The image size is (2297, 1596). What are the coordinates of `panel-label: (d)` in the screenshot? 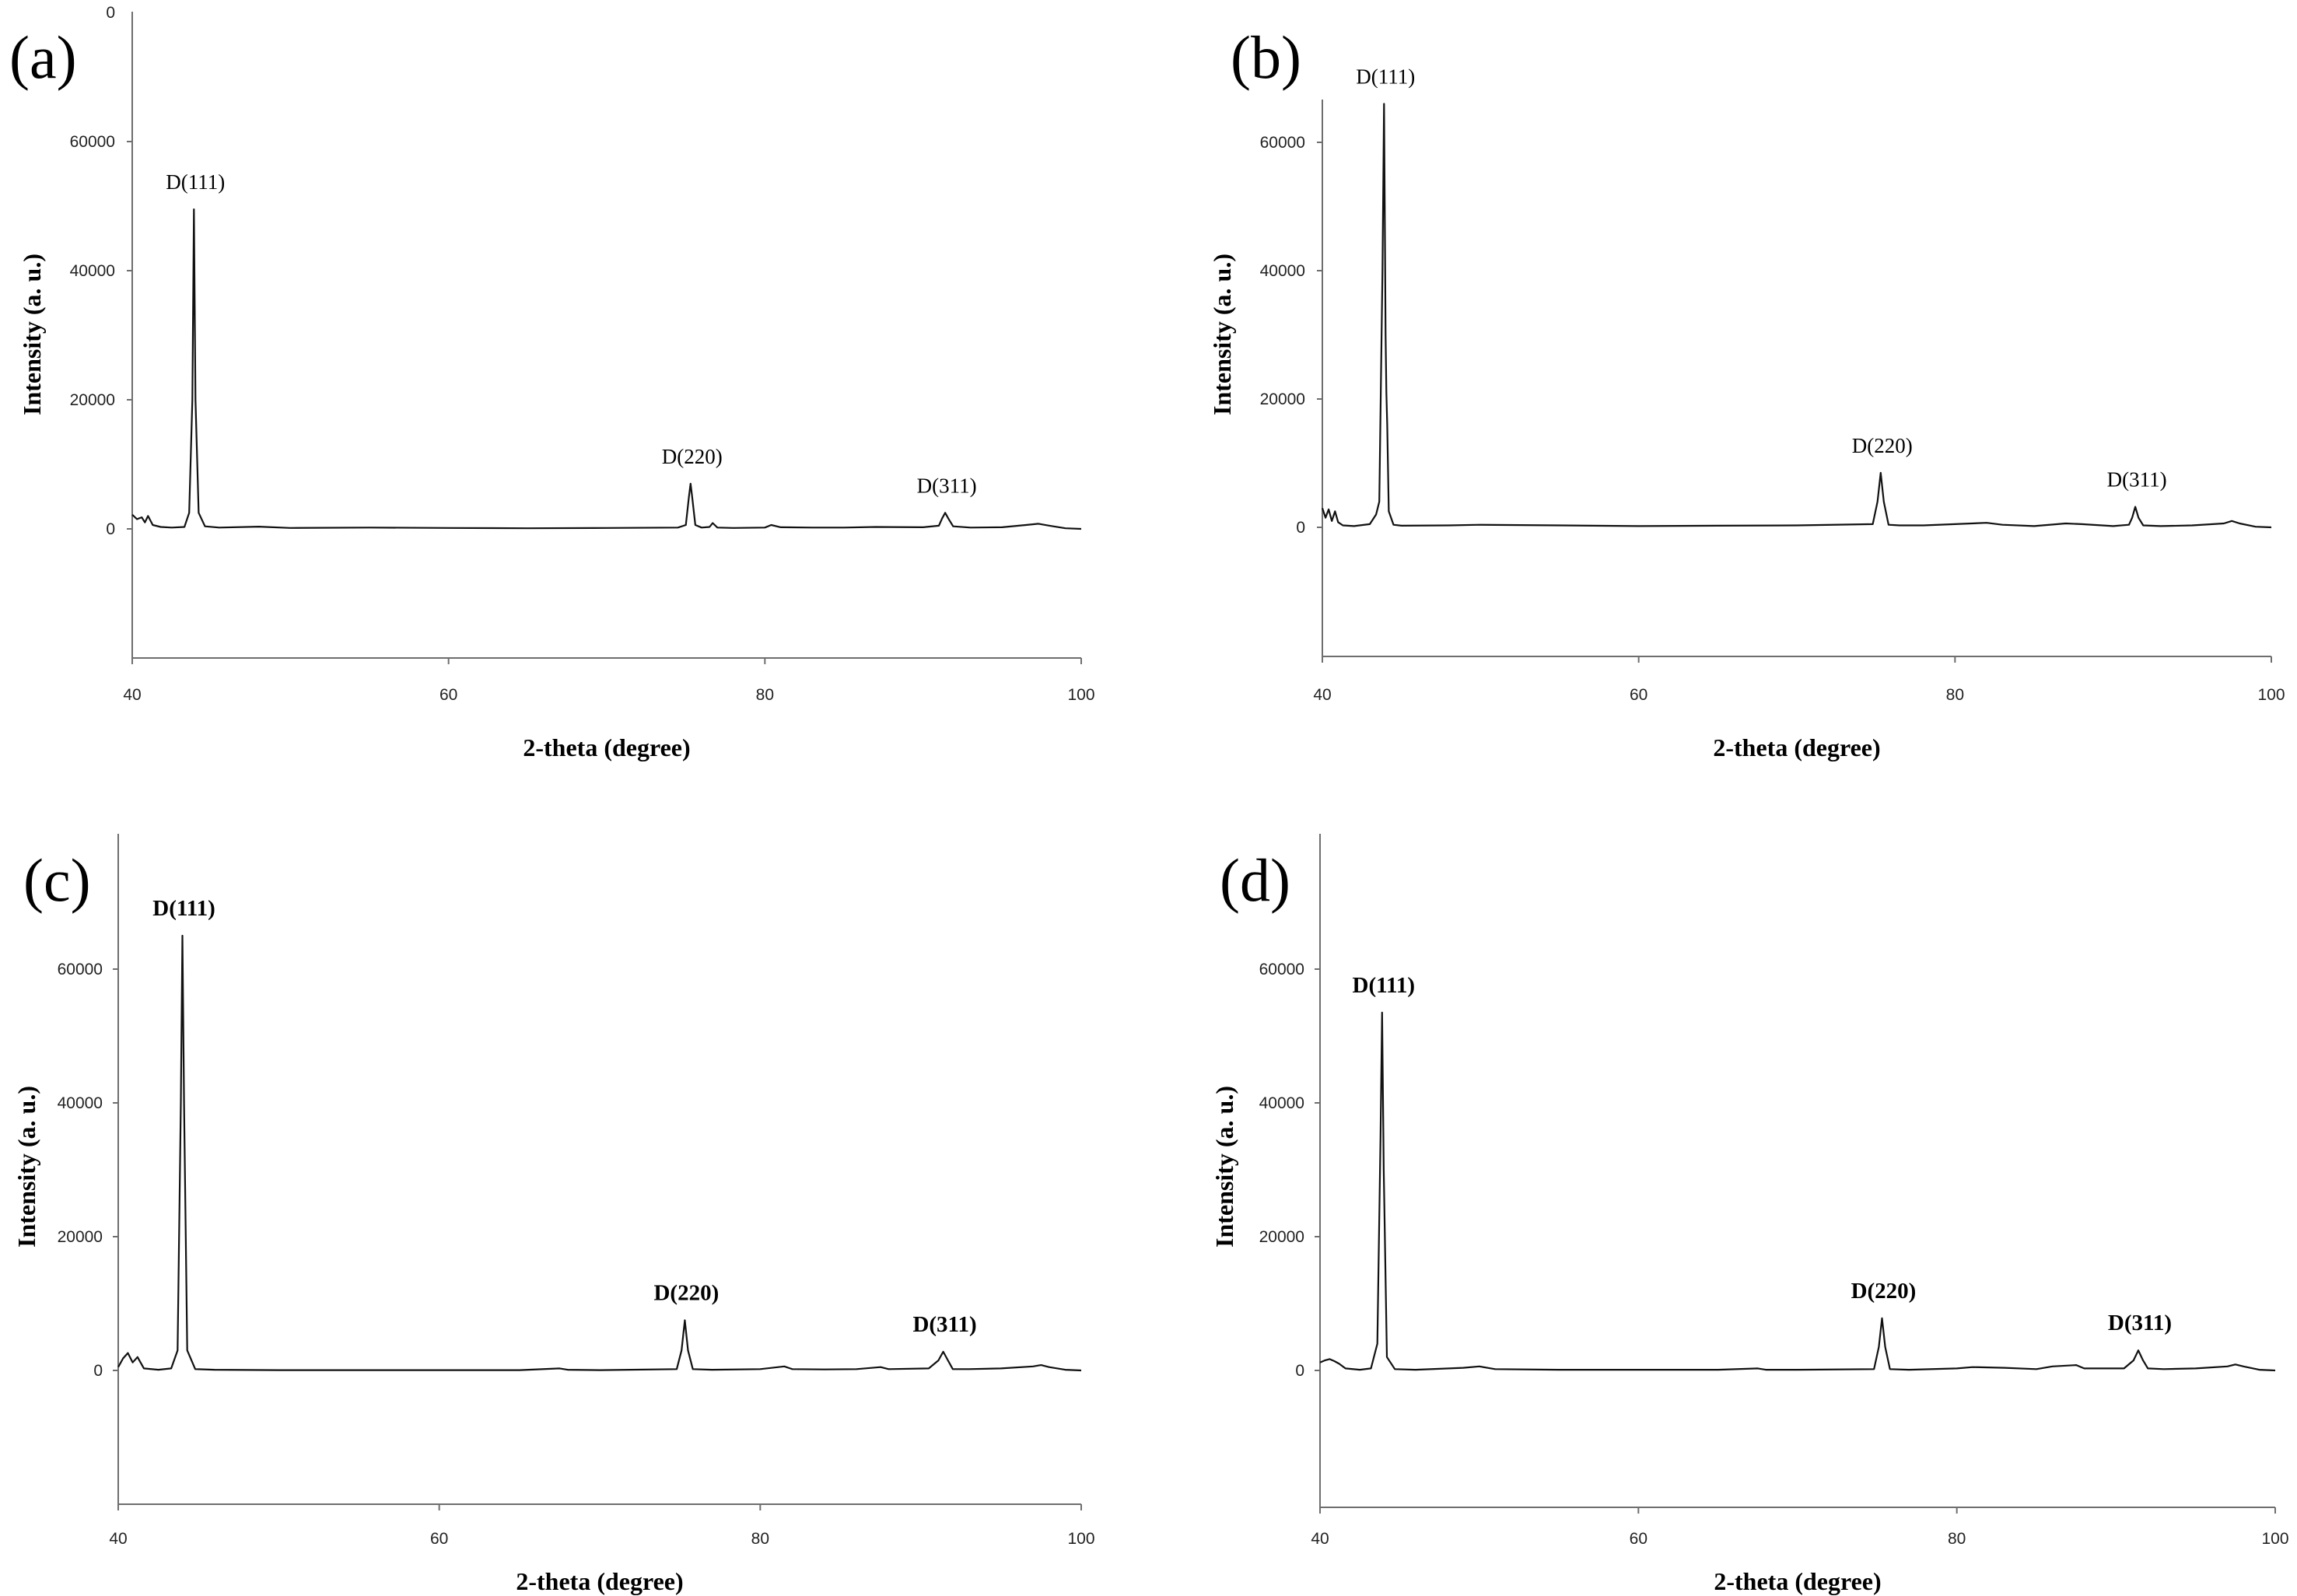 It's located at (1255, 880).